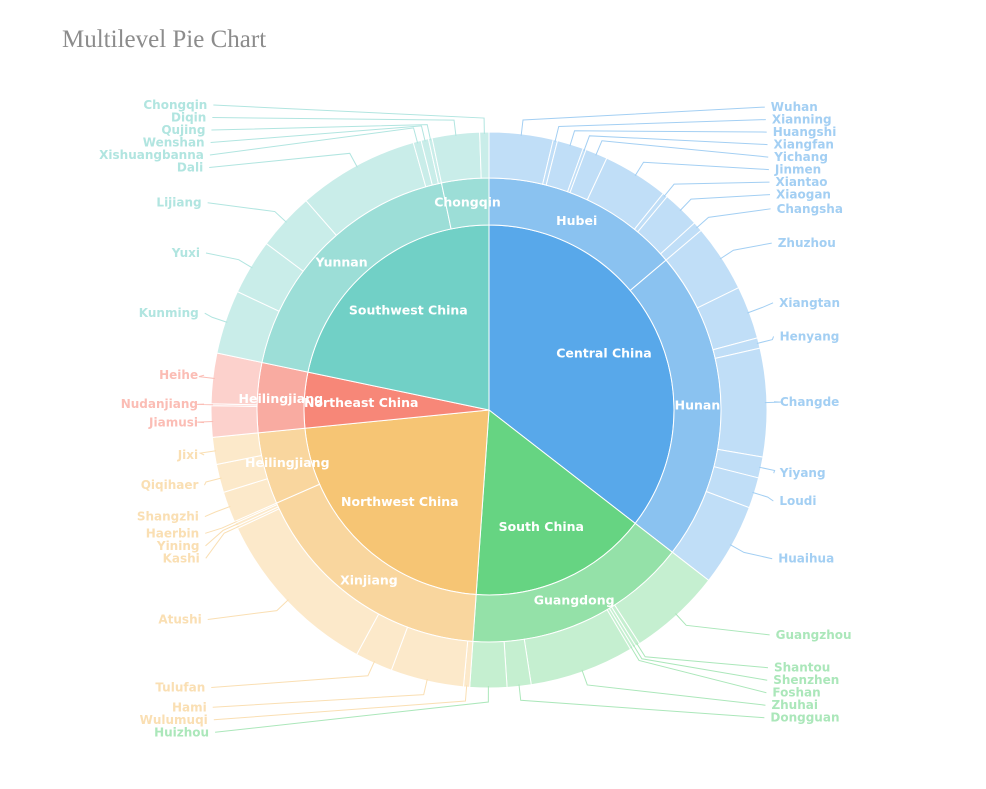 Image resolution: width=986 pixels, height=789 pixels. What do you see at coordinates (800, 157) in the screenshot?
I see `city-label: Yichang` at bounding box center [800, 157].